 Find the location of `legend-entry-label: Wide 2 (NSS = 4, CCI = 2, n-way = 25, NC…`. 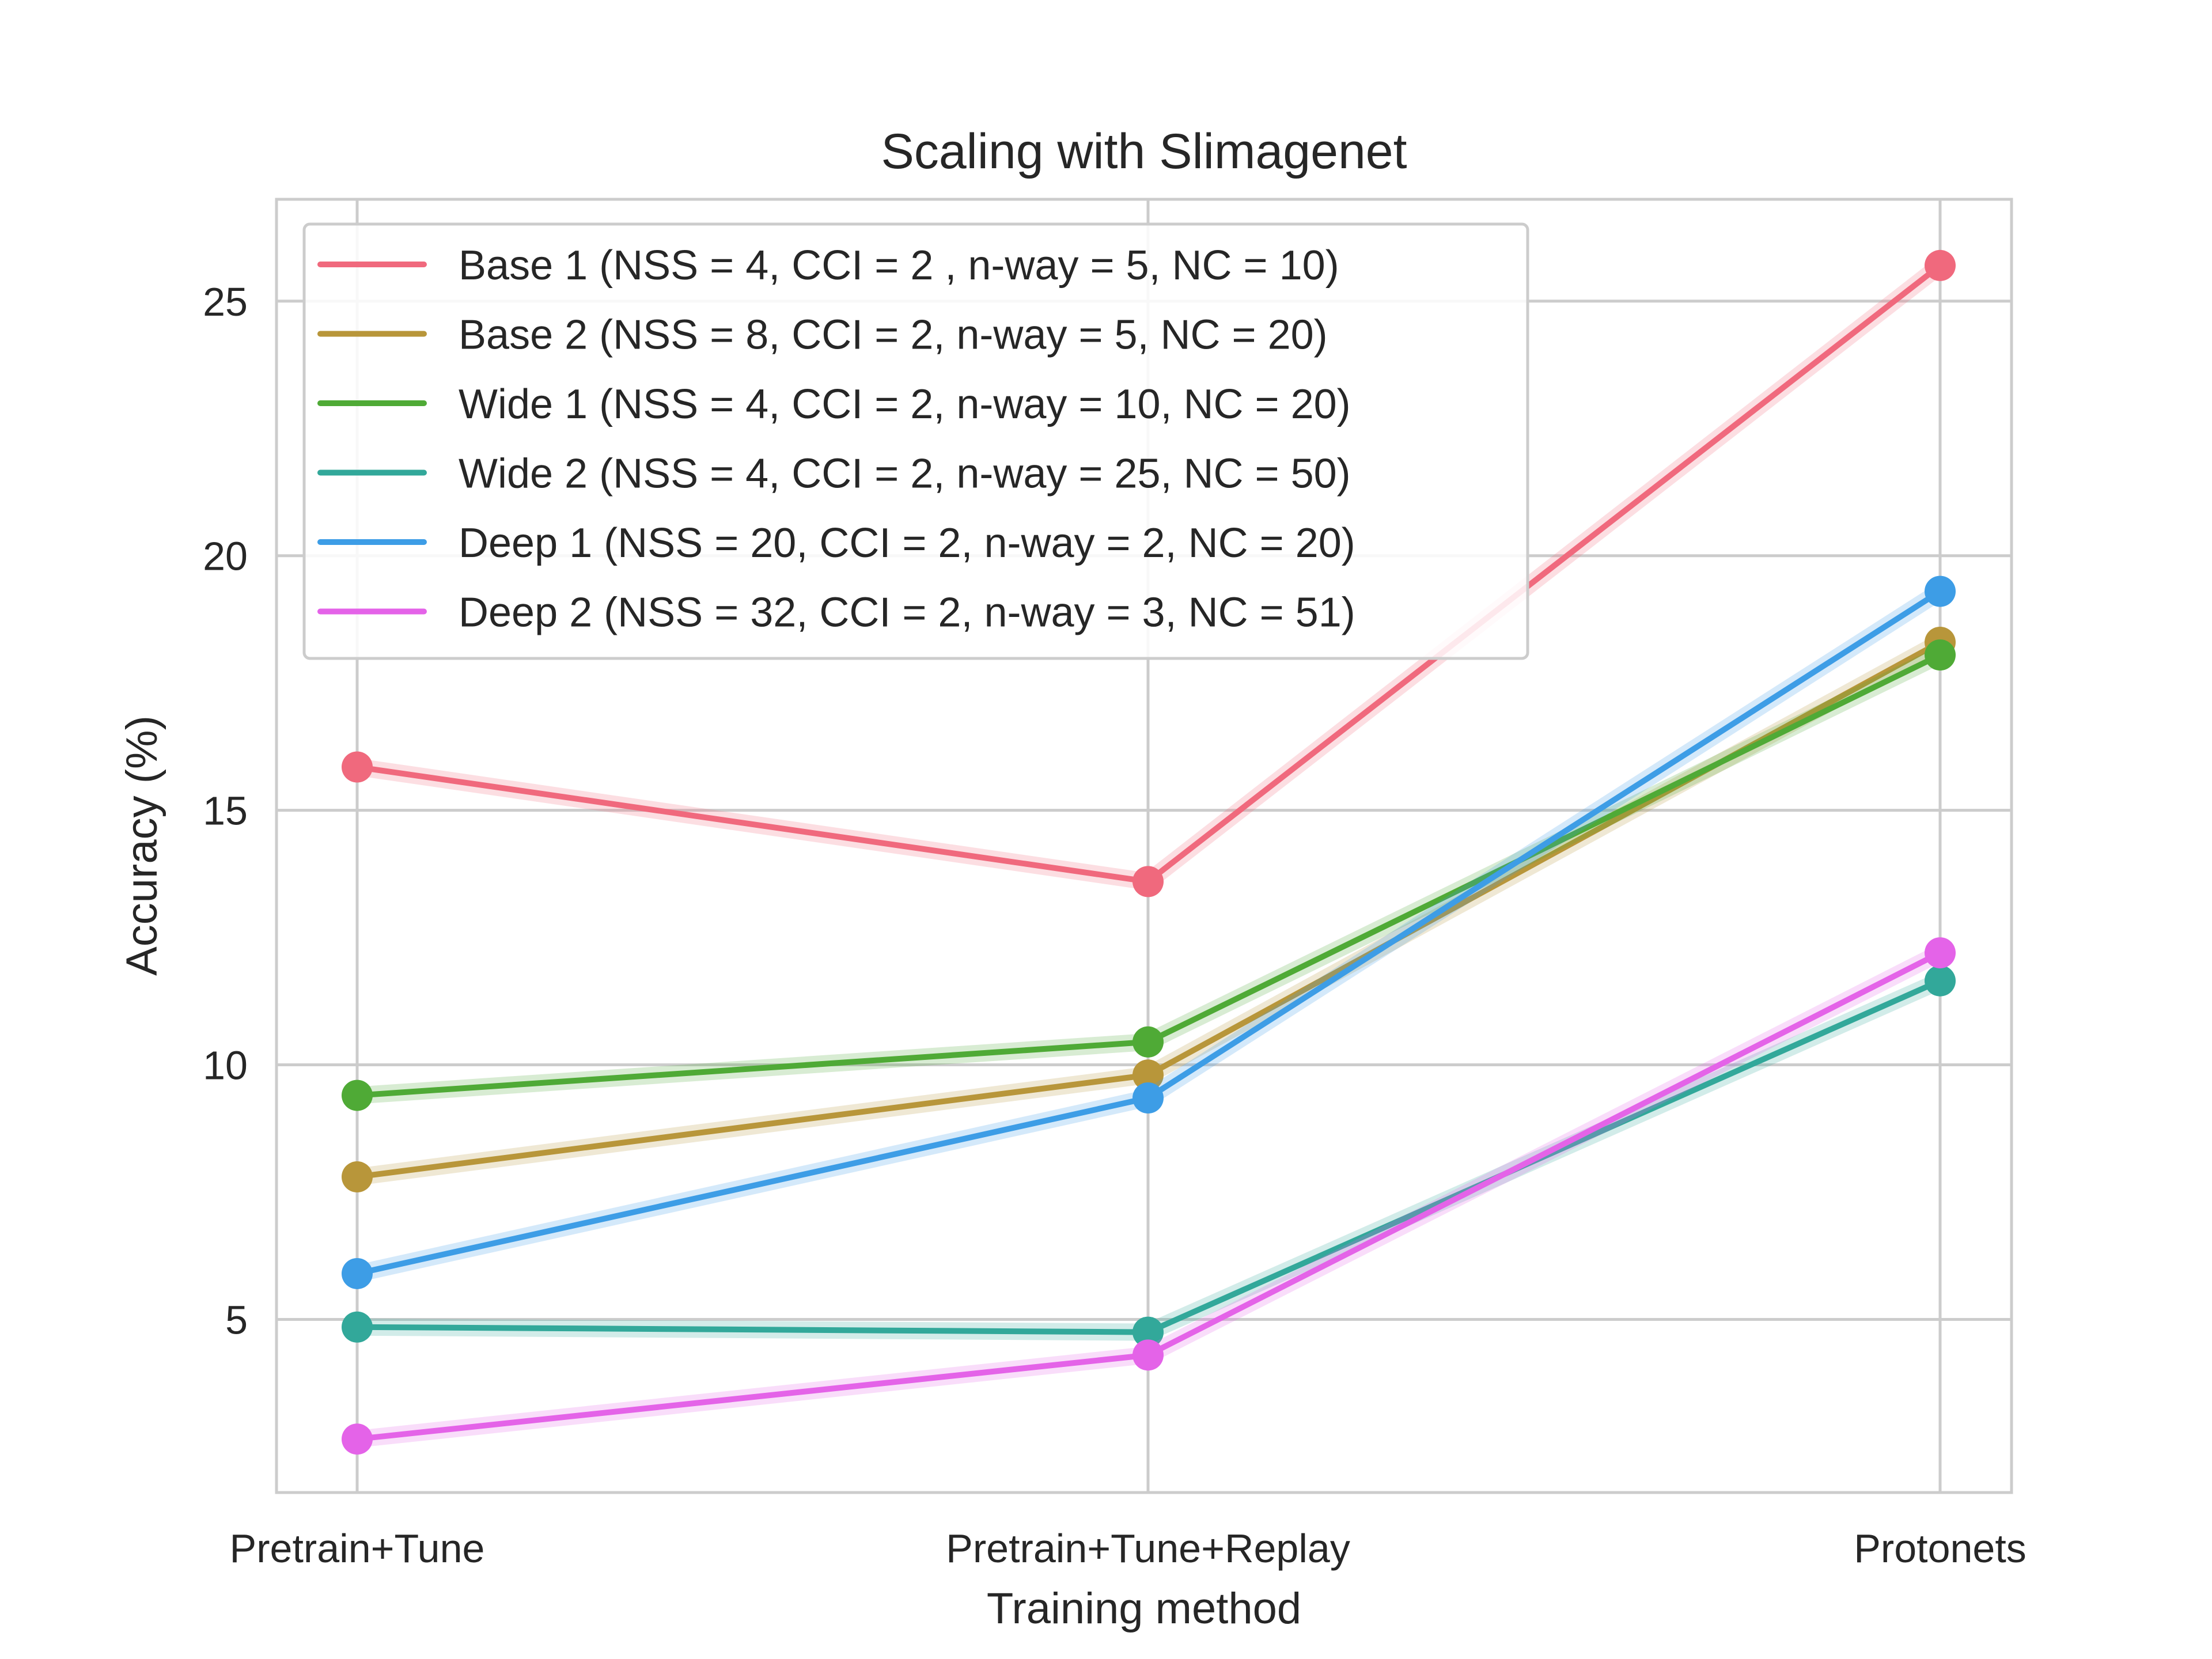

legend-entry-label: Wide 2 (NSS = 4, CCI = 2, n-way = 25, NC… is located at coordinates (905, 474).